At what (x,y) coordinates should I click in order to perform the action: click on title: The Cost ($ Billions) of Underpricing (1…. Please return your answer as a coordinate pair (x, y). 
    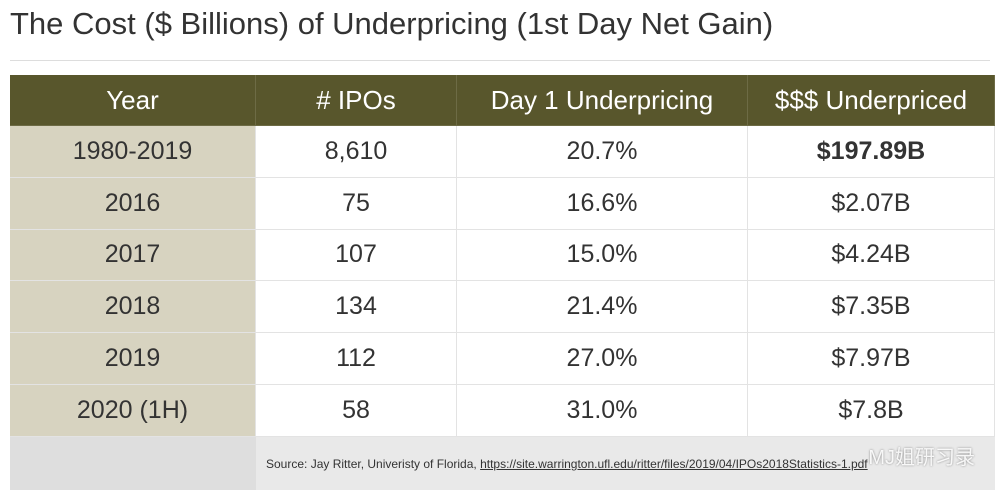
    Looking at the image, I should click on (392, 23).